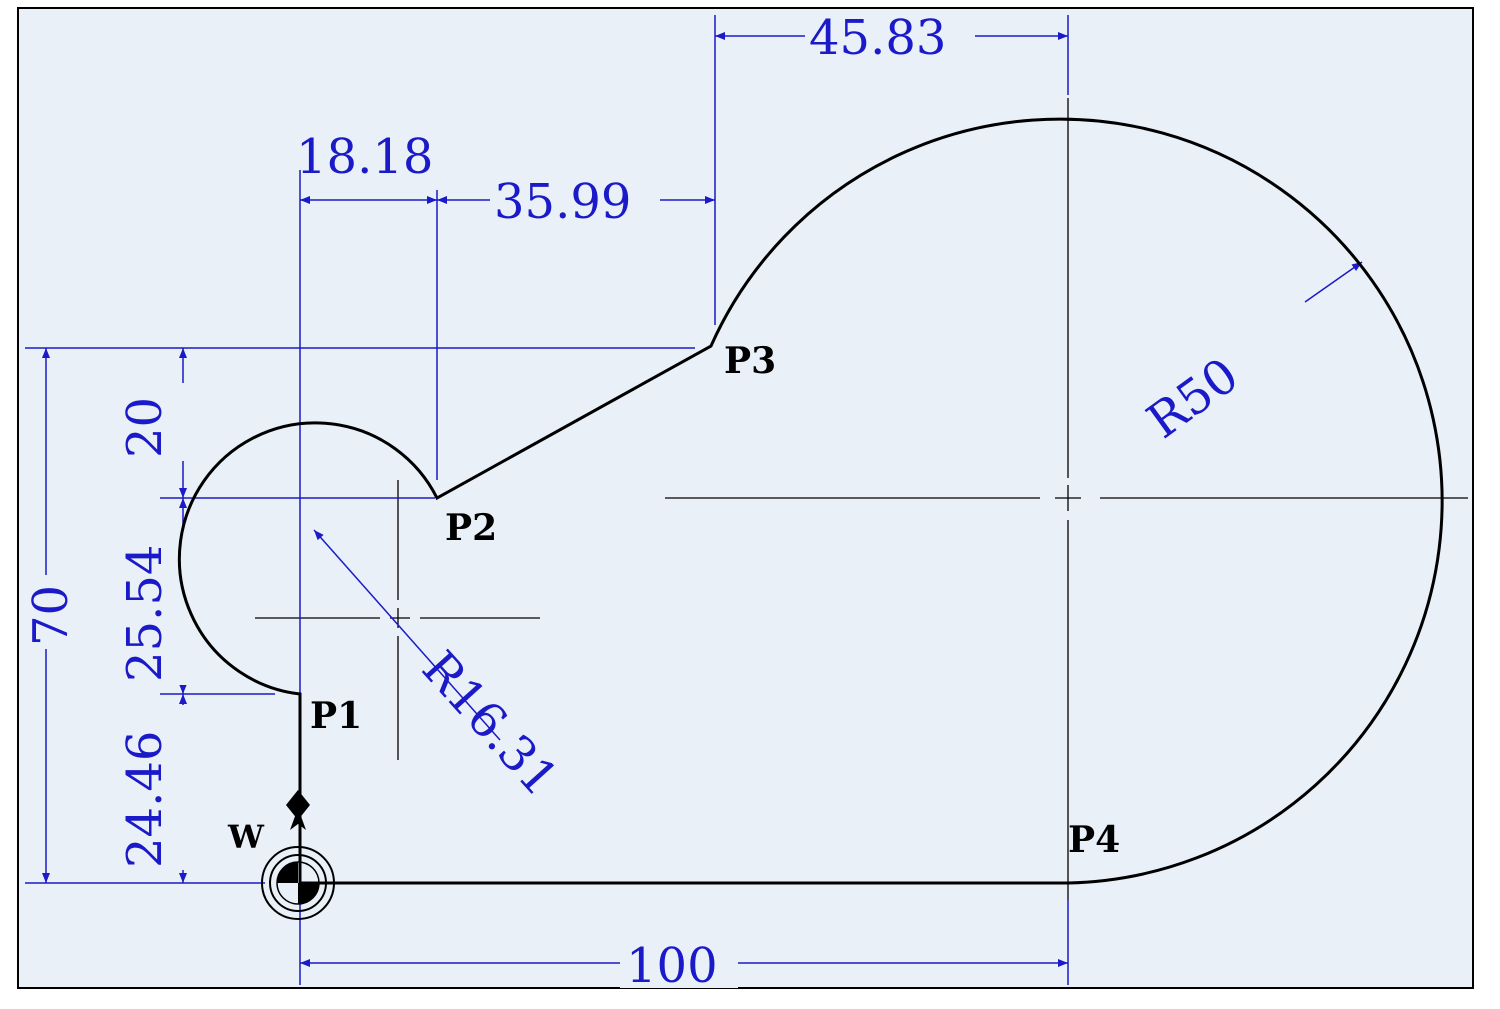 The width and height of the screenshot is (1500, 1009). What do you see at coordinates (246, 837) in the screenshot?
I see `point-label-w: W` at bounding box center [246, 837].